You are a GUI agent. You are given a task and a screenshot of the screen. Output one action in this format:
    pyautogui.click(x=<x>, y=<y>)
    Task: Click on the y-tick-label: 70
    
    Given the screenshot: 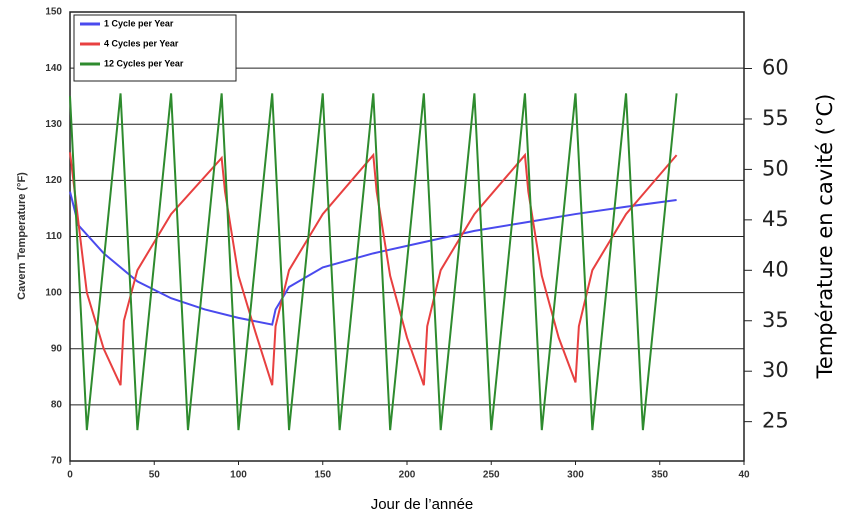 What is the action you would take?
    pyautogui.click(x=57, y=461)
    